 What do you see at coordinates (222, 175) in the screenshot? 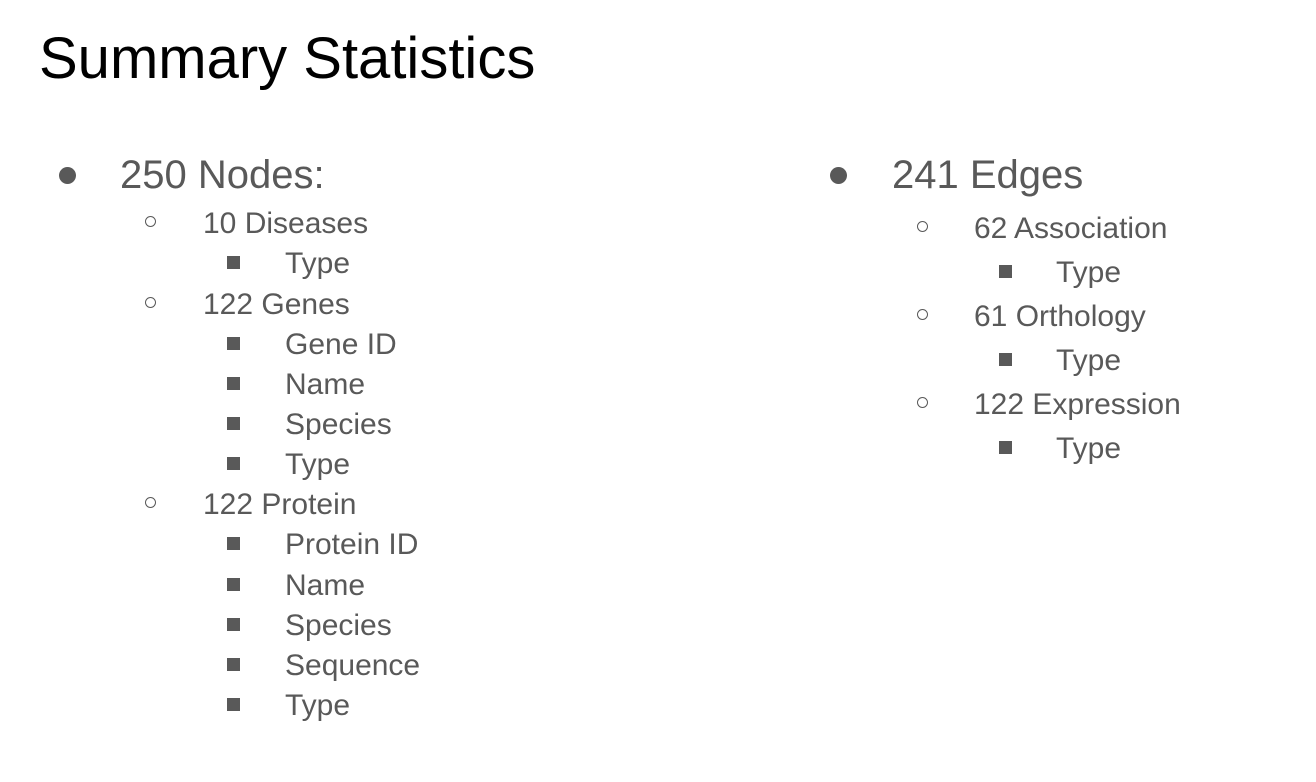
I see `nodes-heading: 250 Nodes:` at bounding box center [222, 175].